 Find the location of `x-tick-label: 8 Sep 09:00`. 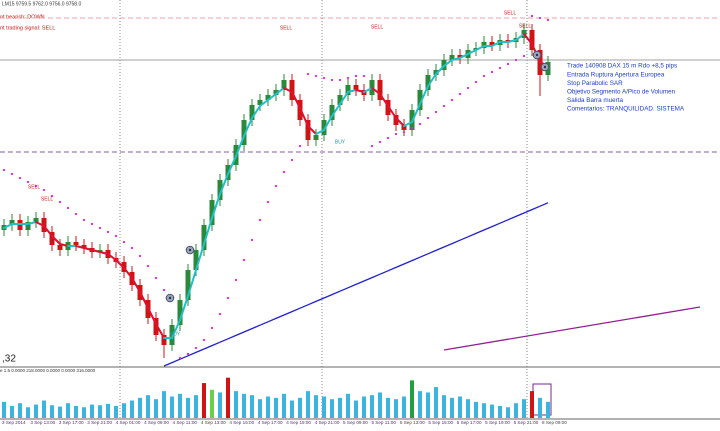

x-tick-label: 8 Sep 09:00 is located at coordinates (554, 422).